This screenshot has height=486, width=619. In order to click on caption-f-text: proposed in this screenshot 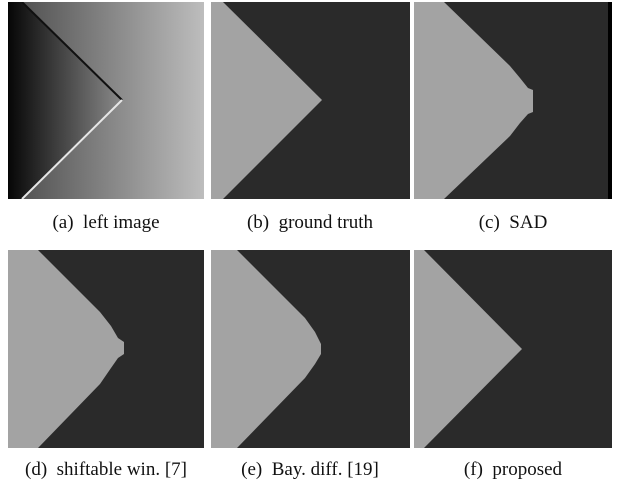, I will do `click(527, 469)`.